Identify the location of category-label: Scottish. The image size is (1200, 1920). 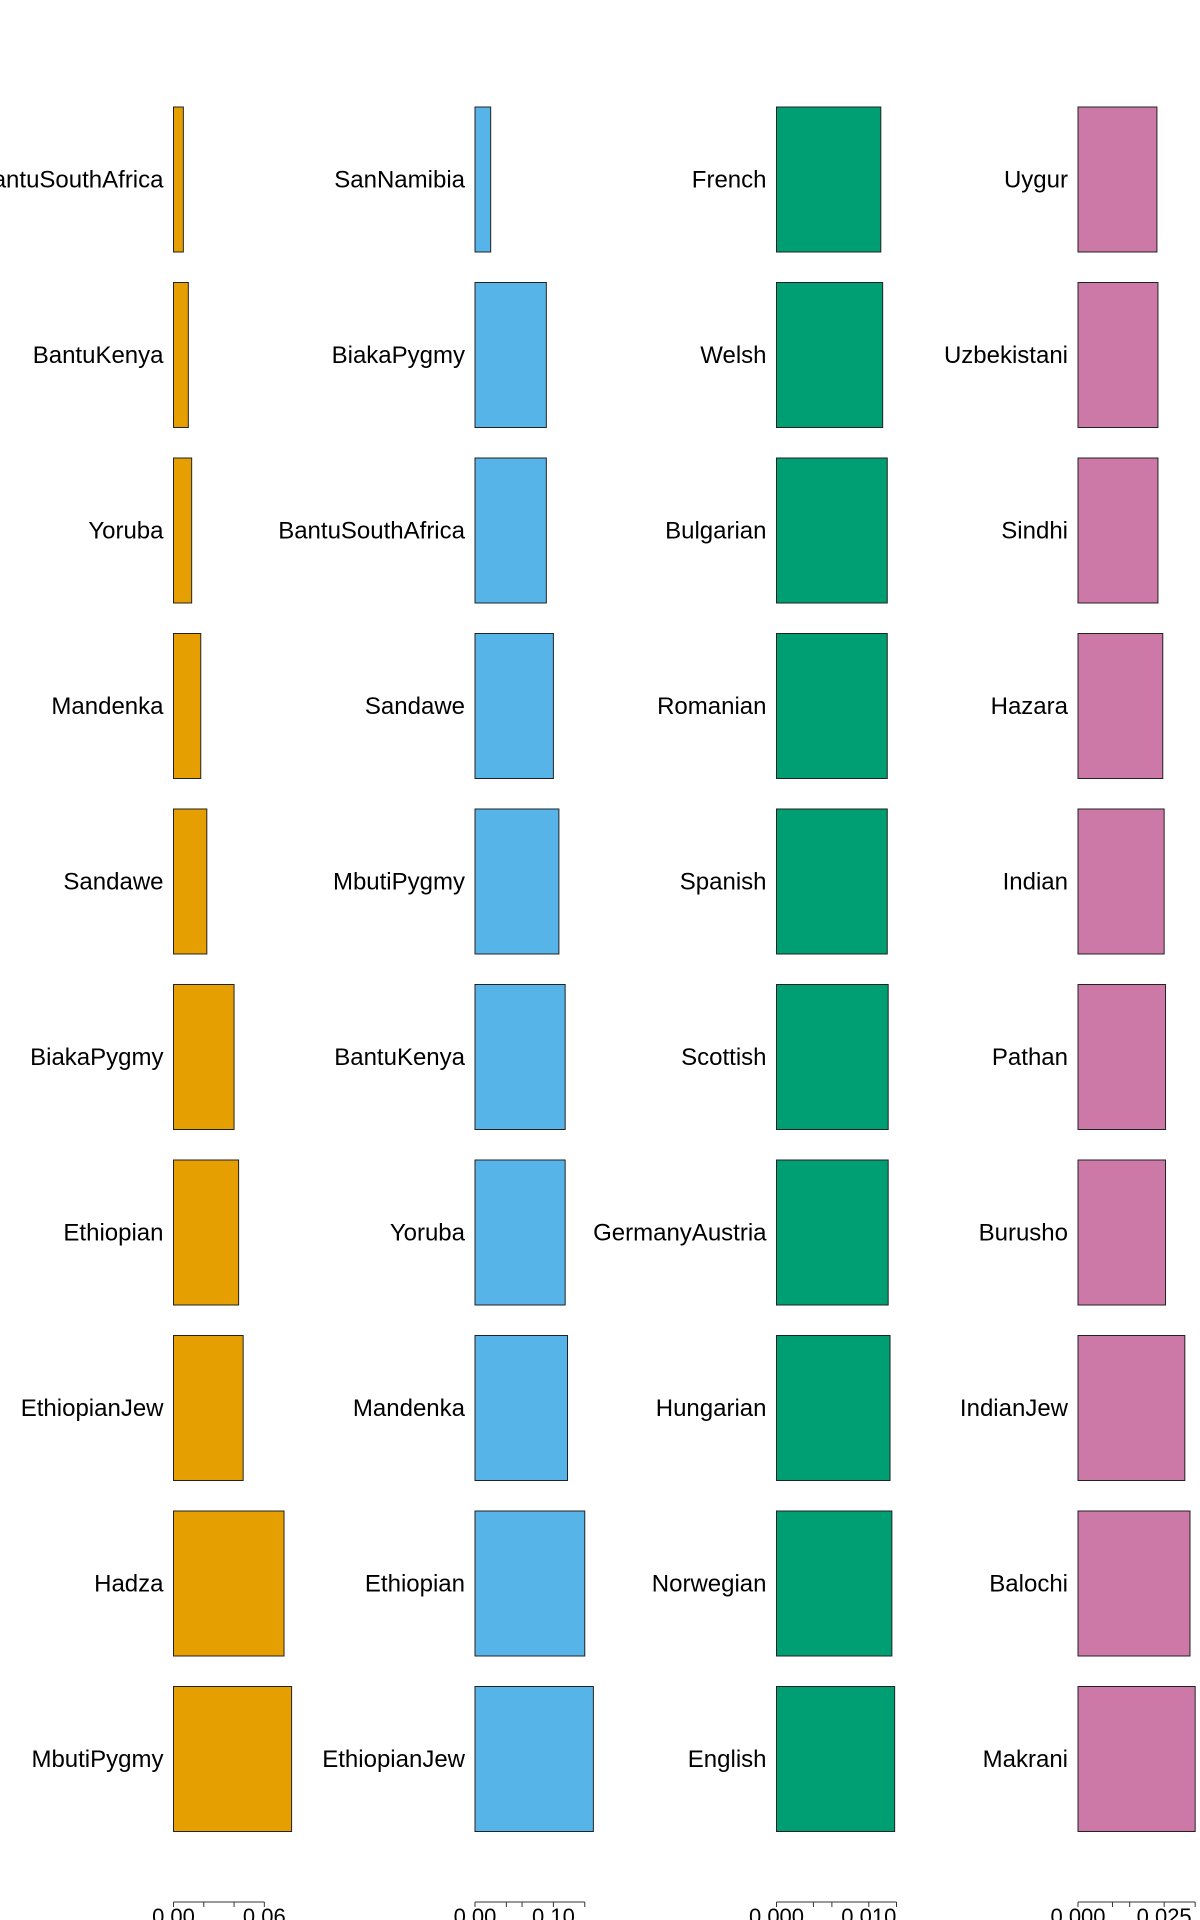
(723, 1057).